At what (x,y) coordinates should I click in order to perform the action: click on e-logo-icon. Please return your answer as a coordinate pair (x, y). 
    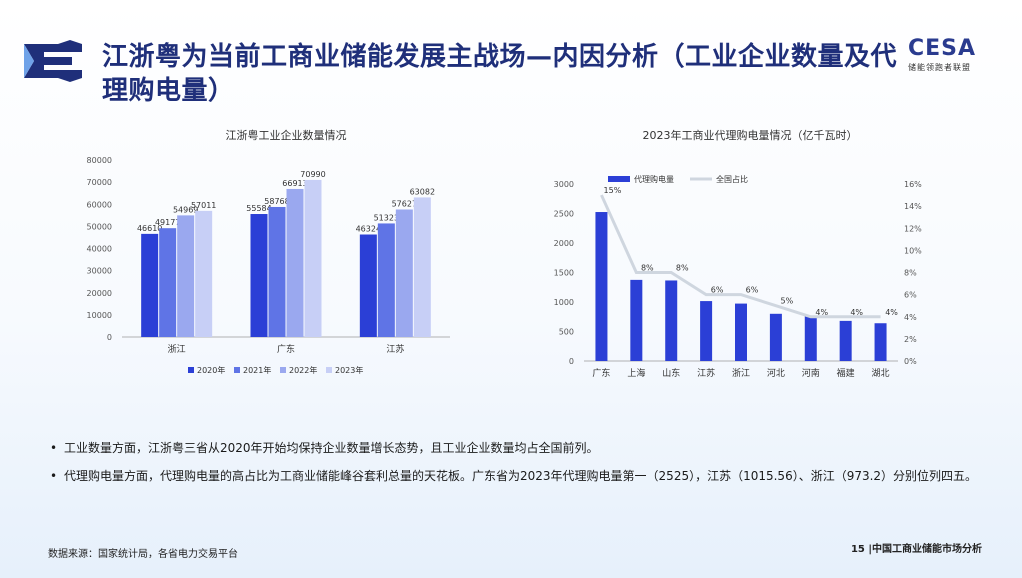
    Looking at the image, I should click on (53, 61).